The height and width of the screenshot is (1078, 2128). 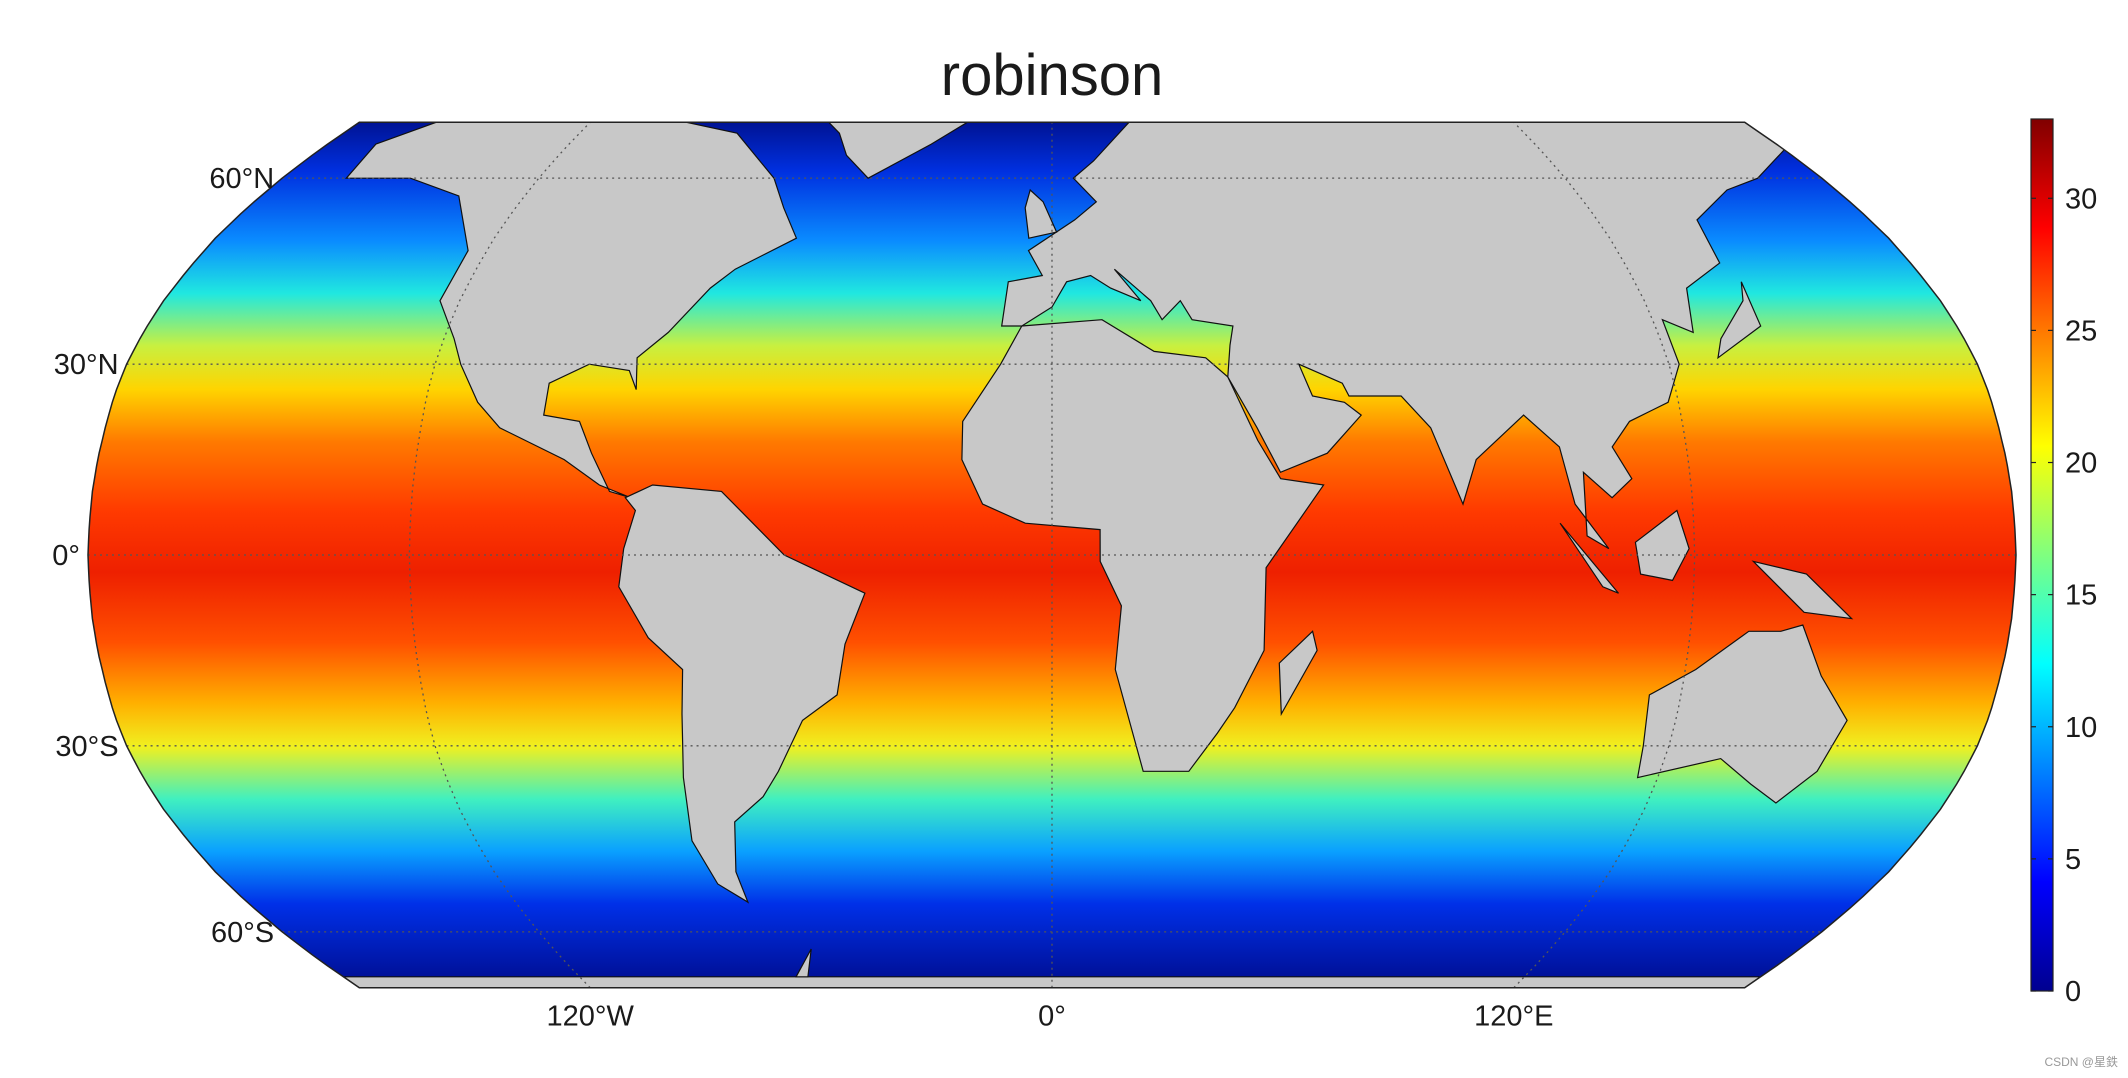 I want to click on lon-label: 120°E, so click(x=1513, y=1017).